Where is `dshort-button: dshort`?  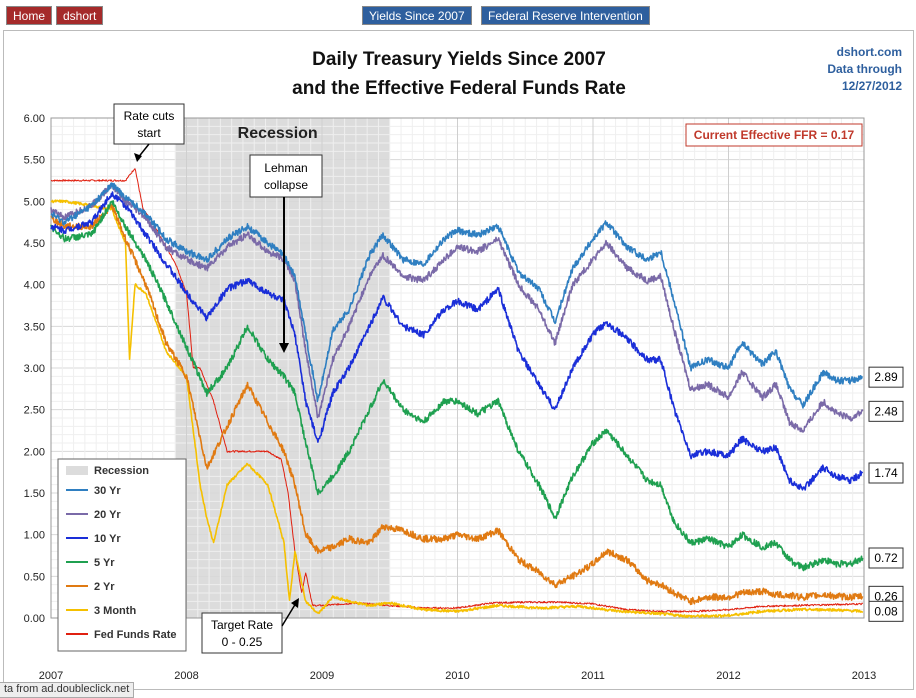 dshort-button: dshort is located at coordinates (80, 15).